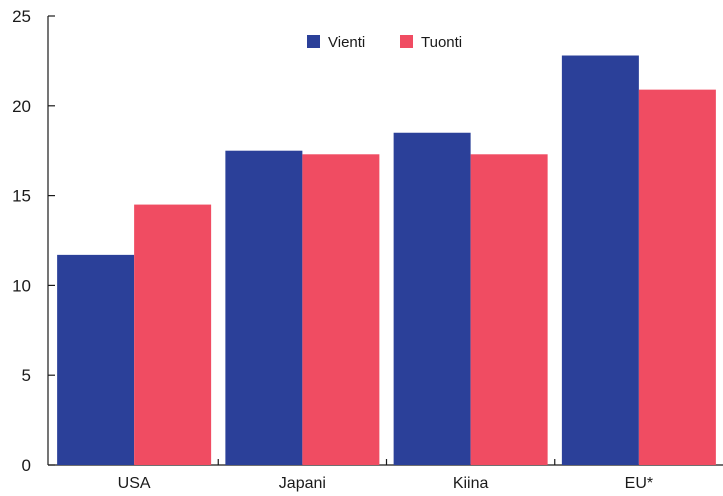  I want to click on x-axis: USA Japani Kiina EU*, so click(385, 475).